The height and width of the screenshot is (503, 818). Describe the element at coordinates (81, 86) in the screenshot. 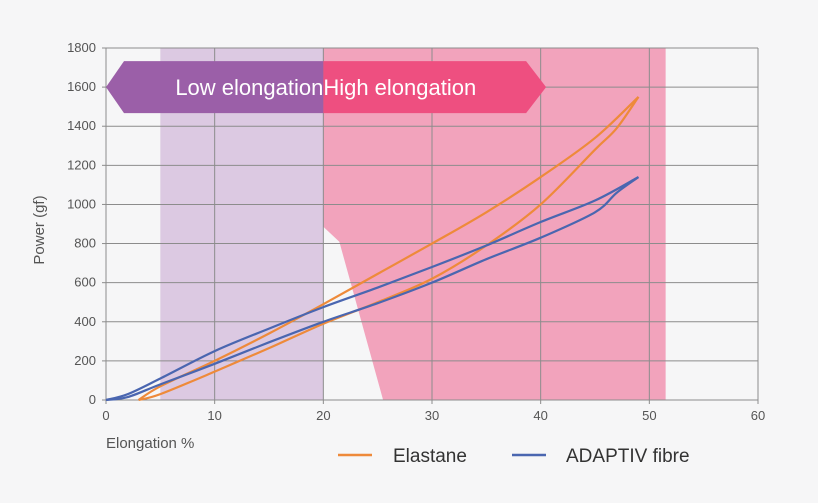

I see `y-tick-label-1600: 1600` at that location.